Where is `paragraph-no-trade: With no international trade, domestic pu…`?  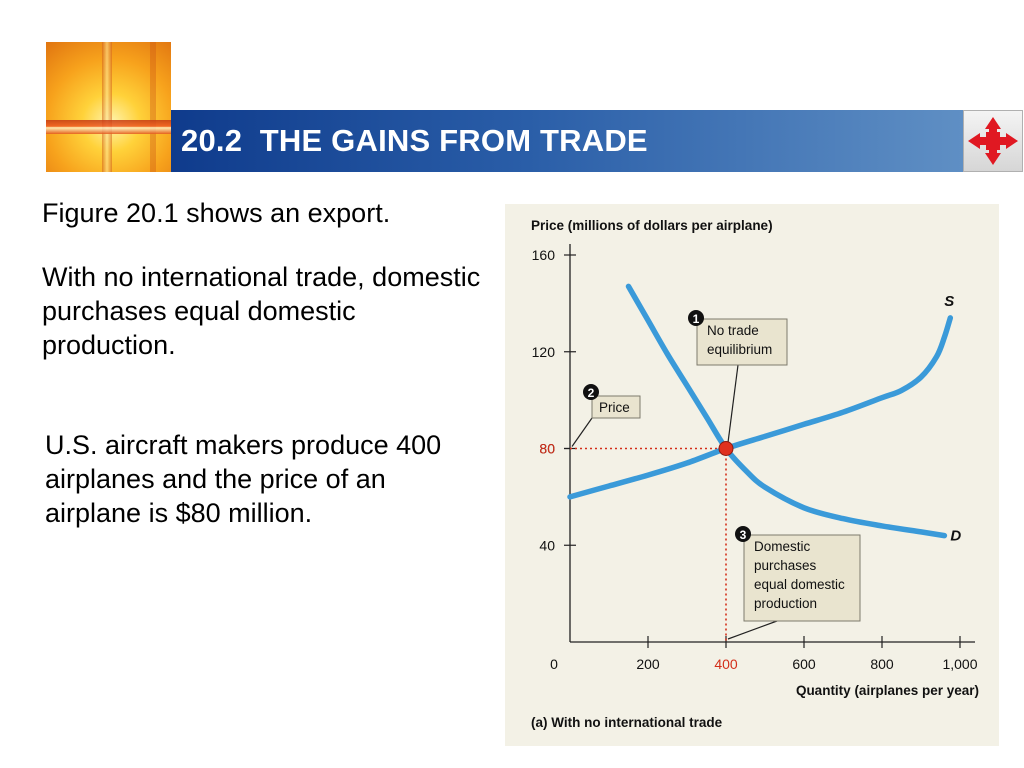
paragraph-no-trade: With no international trade, domestic pu… is located at coordinates (261, 311).